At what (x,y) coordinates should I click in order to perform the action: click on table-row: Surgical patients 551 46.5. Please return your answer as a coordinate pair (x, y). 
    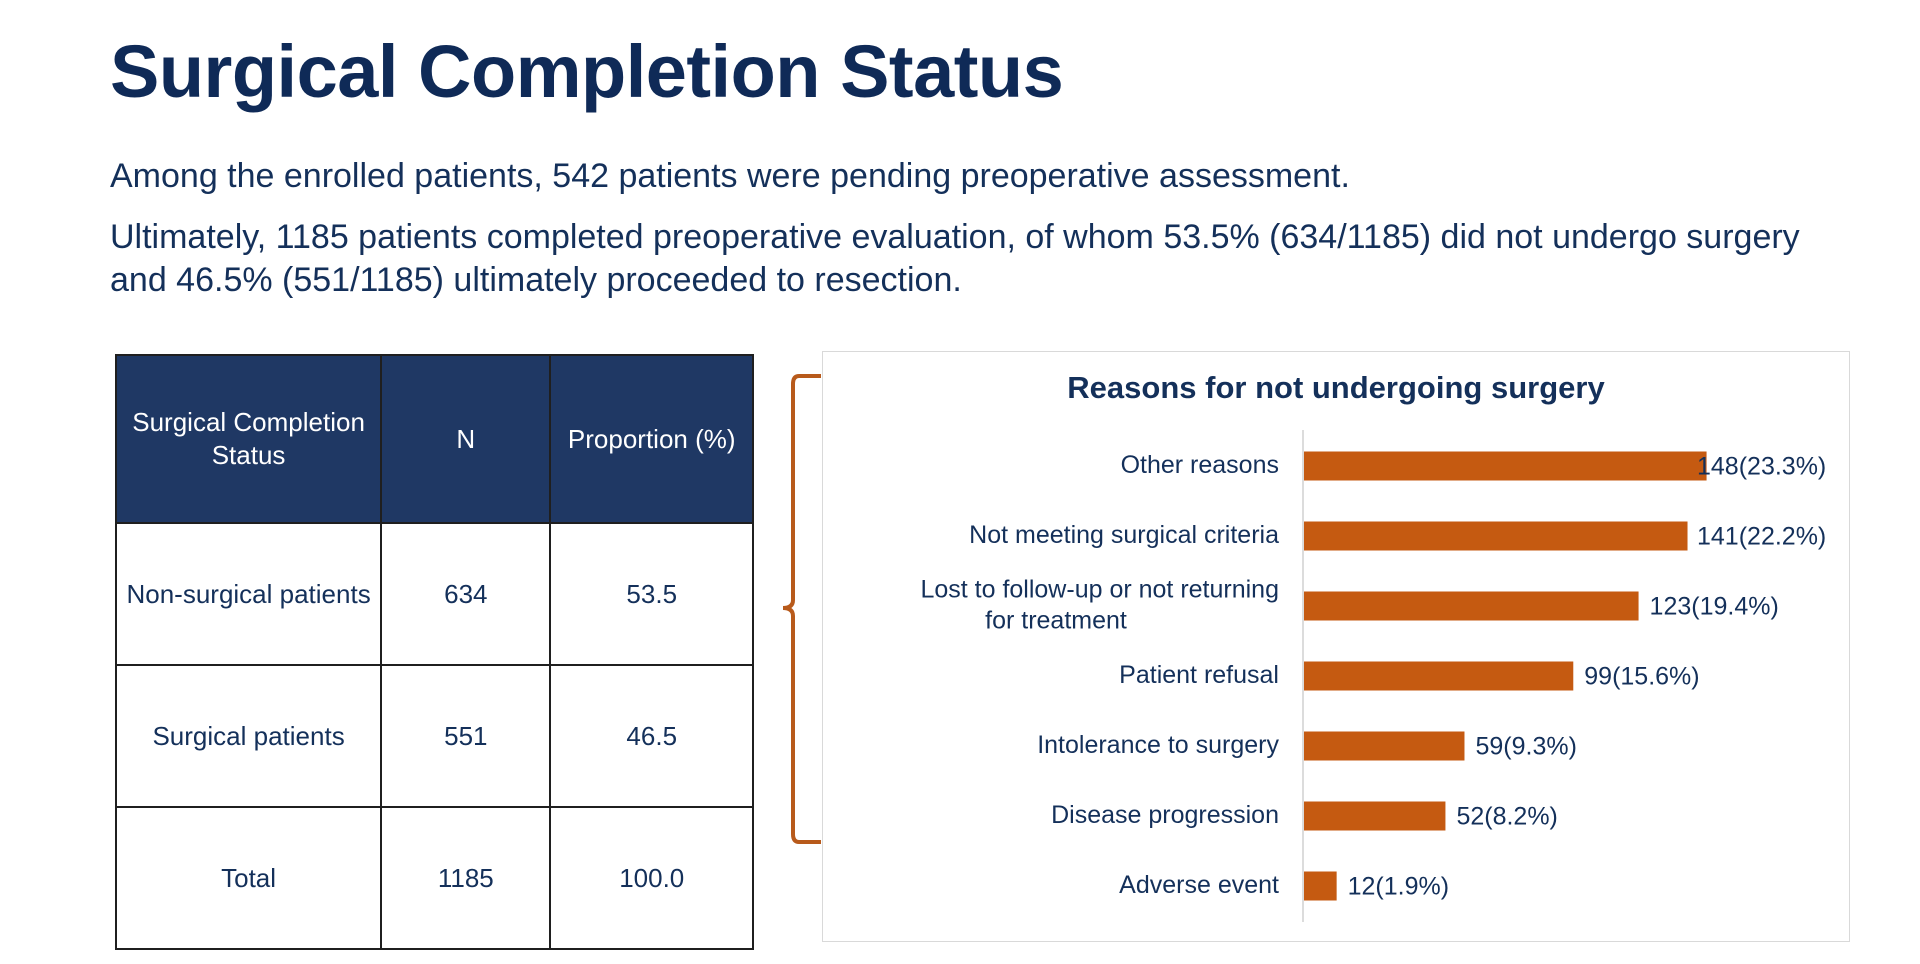
    Looking at the image, I should click on (434, 736).